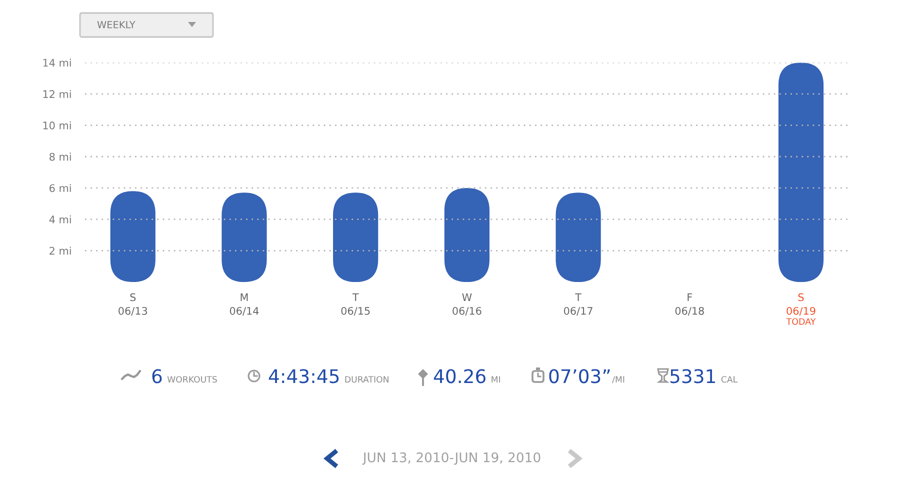 The image size is (902, 485). What do you see at coordinates (116, 24) in the screenshot?
I see `text: WEEKLY` at bounding box center [116, 24].